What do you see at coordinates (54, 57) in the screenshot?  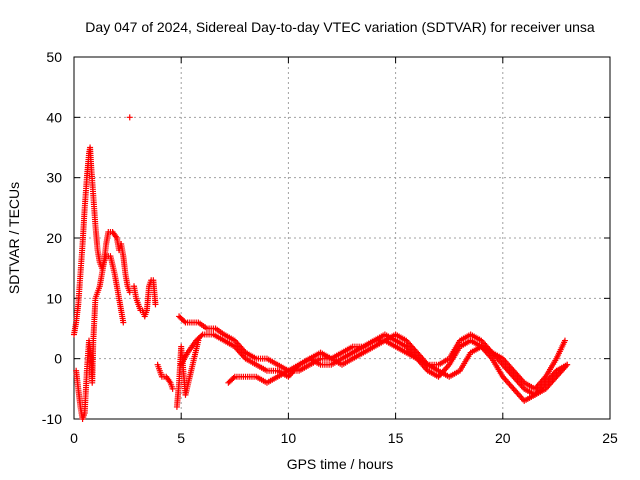 I see `y-tick-label: 50` at bounding box center [54, 57].